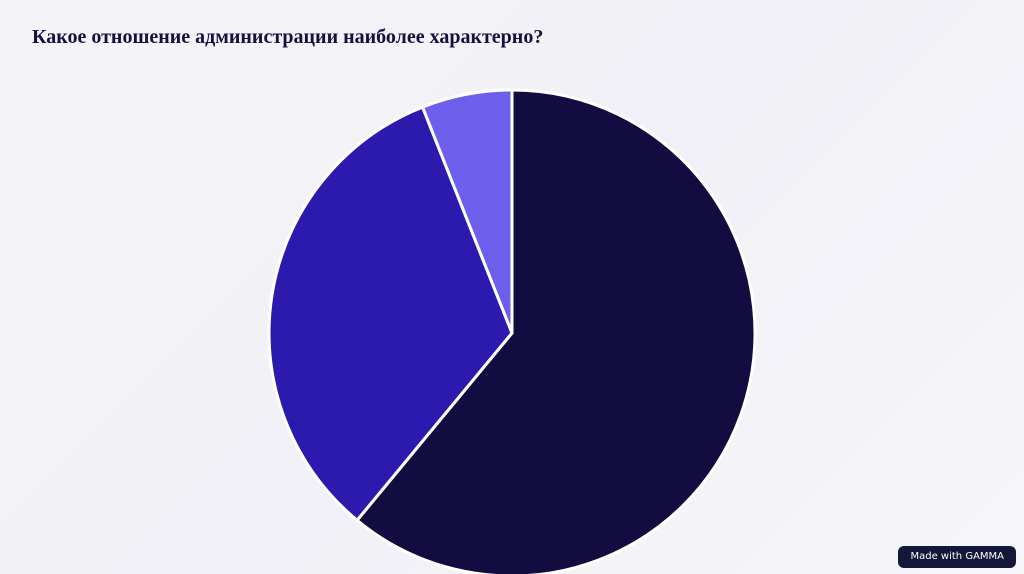 Image resolution: width=1024 pixels, height=574 pixels. What do you see at coordinates (957, 557) in the screenshot?
I see `gamma-badge: Made with GAMMA` at bounding box center [957, 557].